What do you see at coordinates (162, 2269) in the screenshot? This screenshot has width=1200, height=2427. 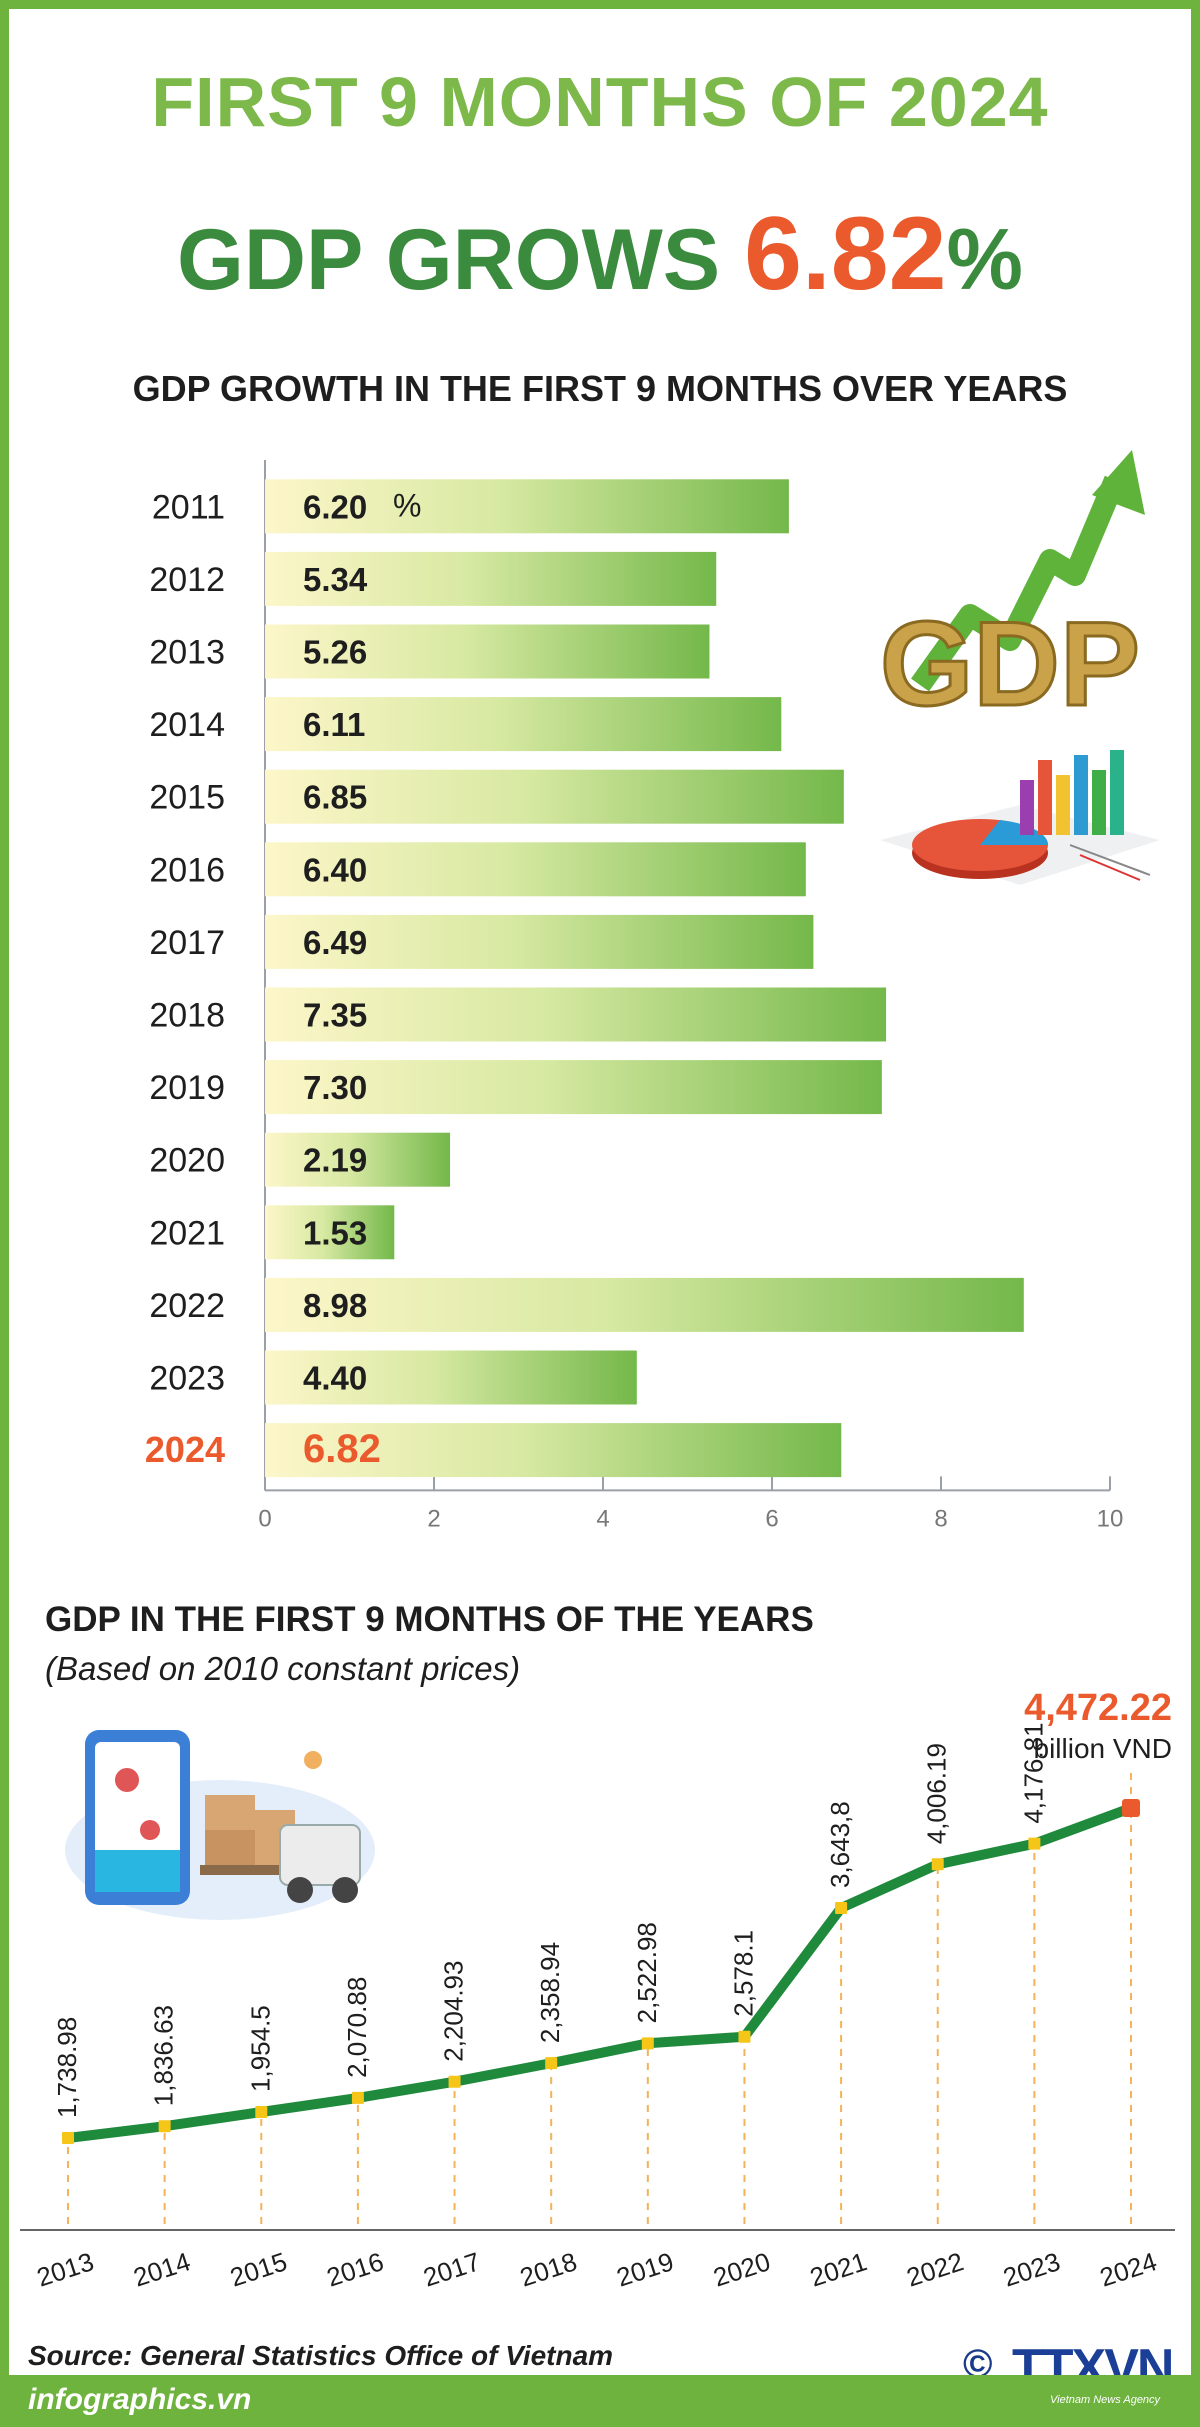 I see `line-x-label: 2014` at bounding box center [162, 2269].